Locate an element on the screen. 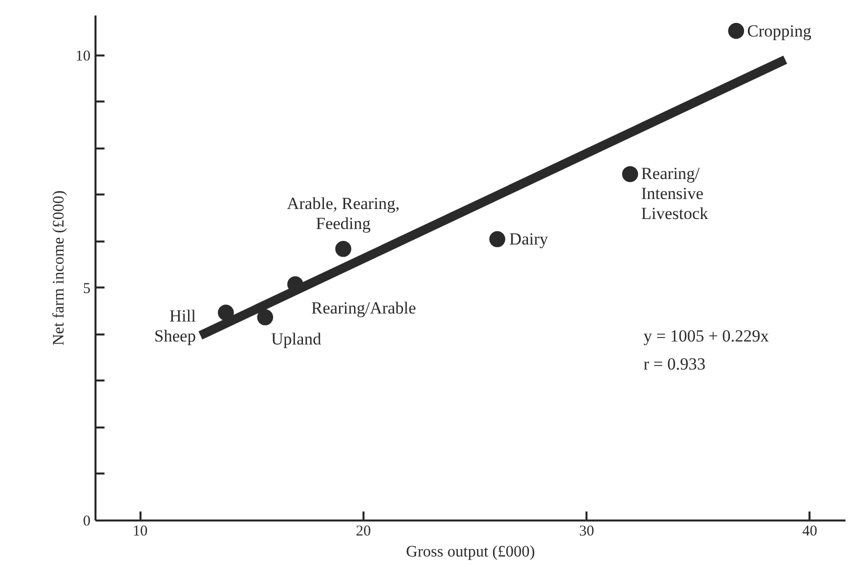 The width and height of the screenshot is (857, 580). y-tick-label: 5 is located at coordinates (86, 288).